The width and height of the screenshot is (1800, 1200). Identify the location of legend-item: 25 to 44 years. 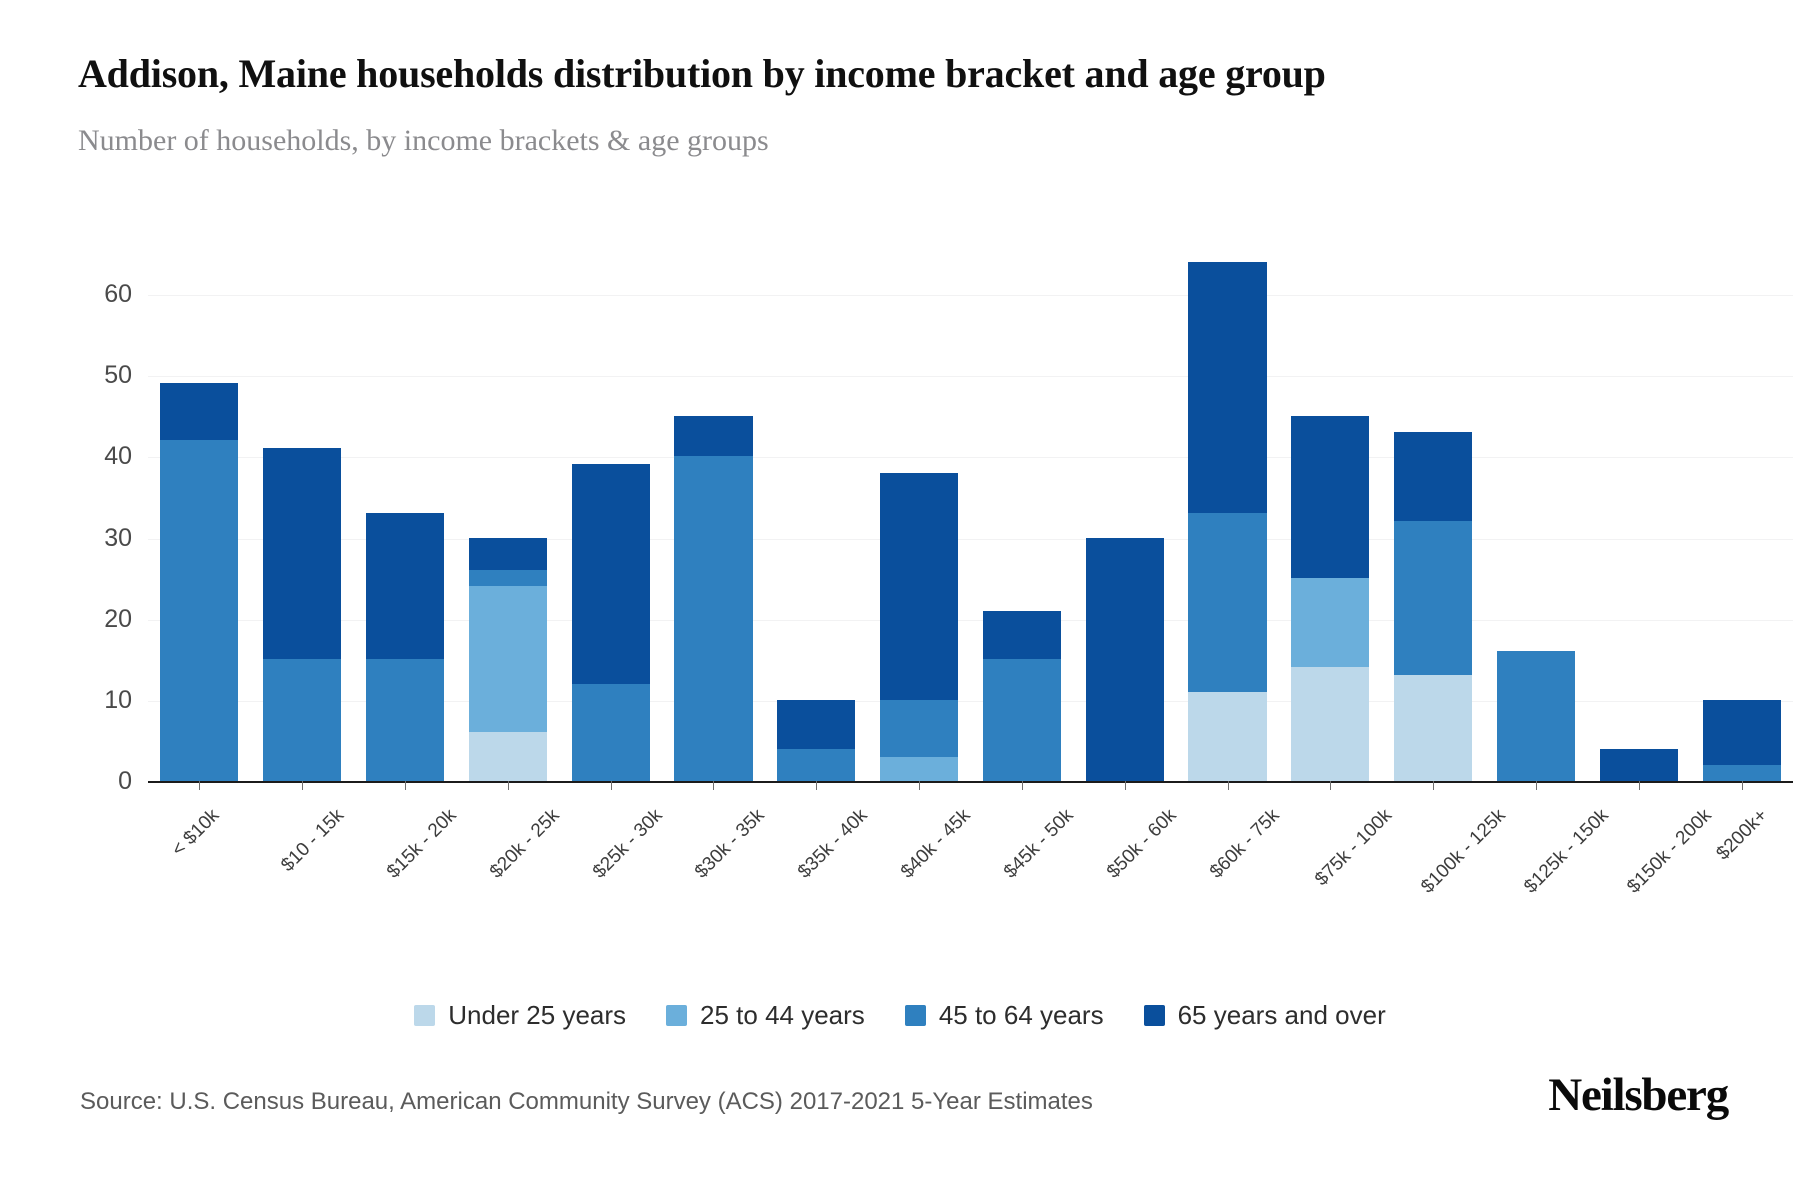
(765, 1015).